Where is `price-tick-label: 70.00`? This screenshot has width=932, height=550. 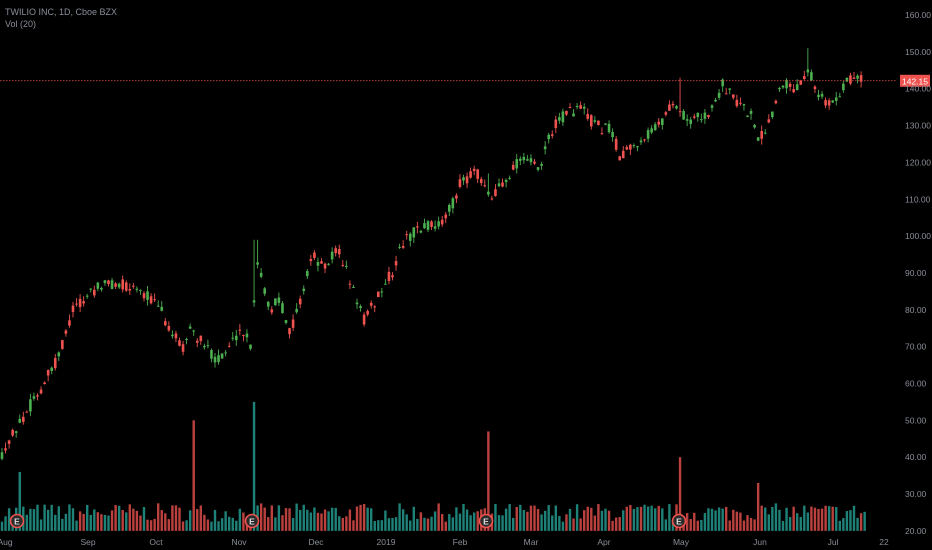
price-tick-label: 70.00 is located at coordinates (916, 347).